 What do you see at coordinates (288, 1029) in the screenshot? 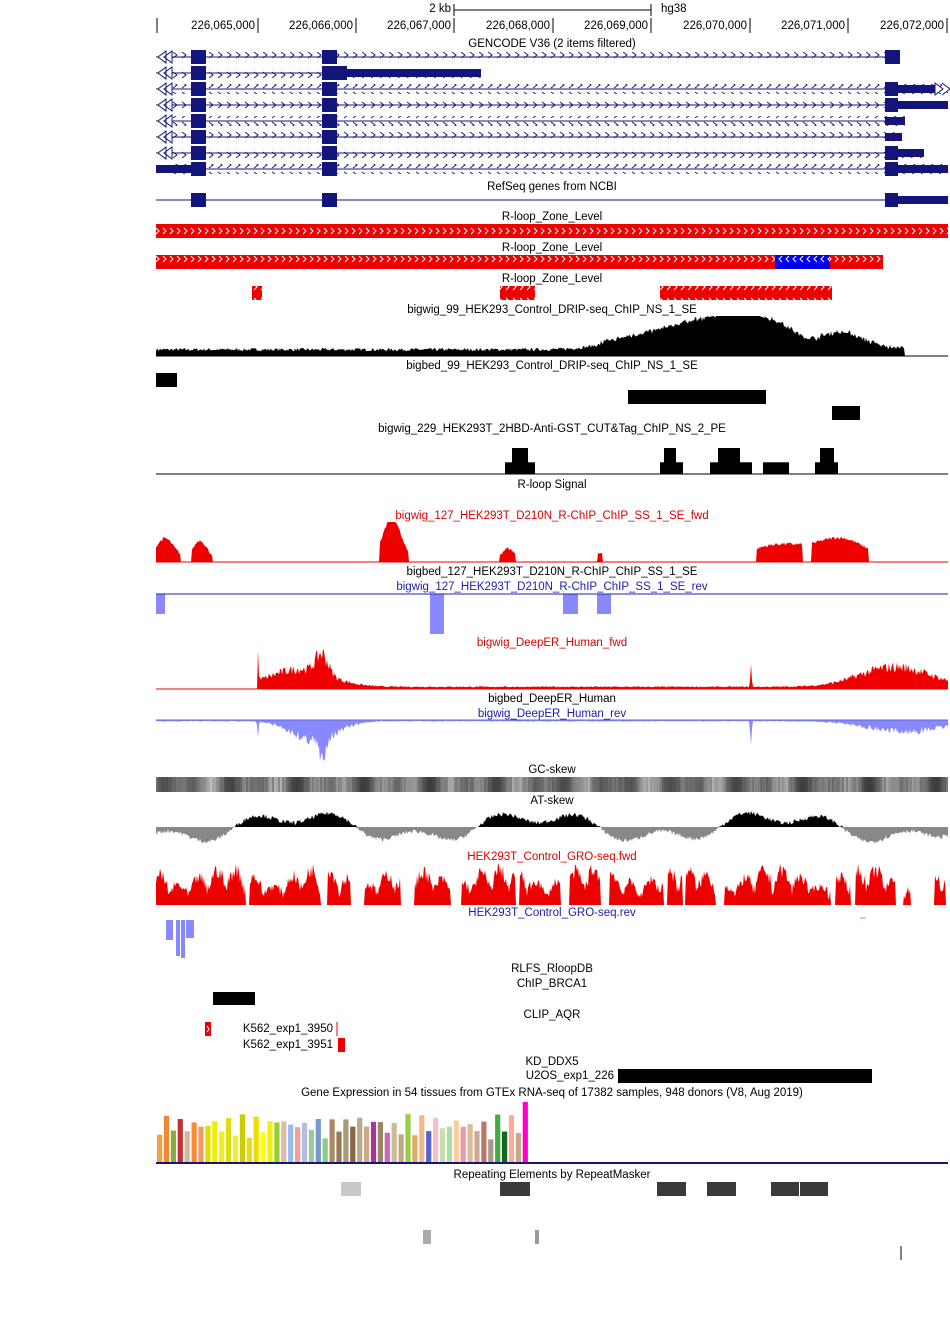
I see `feature-label: K562_exp1_3950` at bounding box center [288, 1029].